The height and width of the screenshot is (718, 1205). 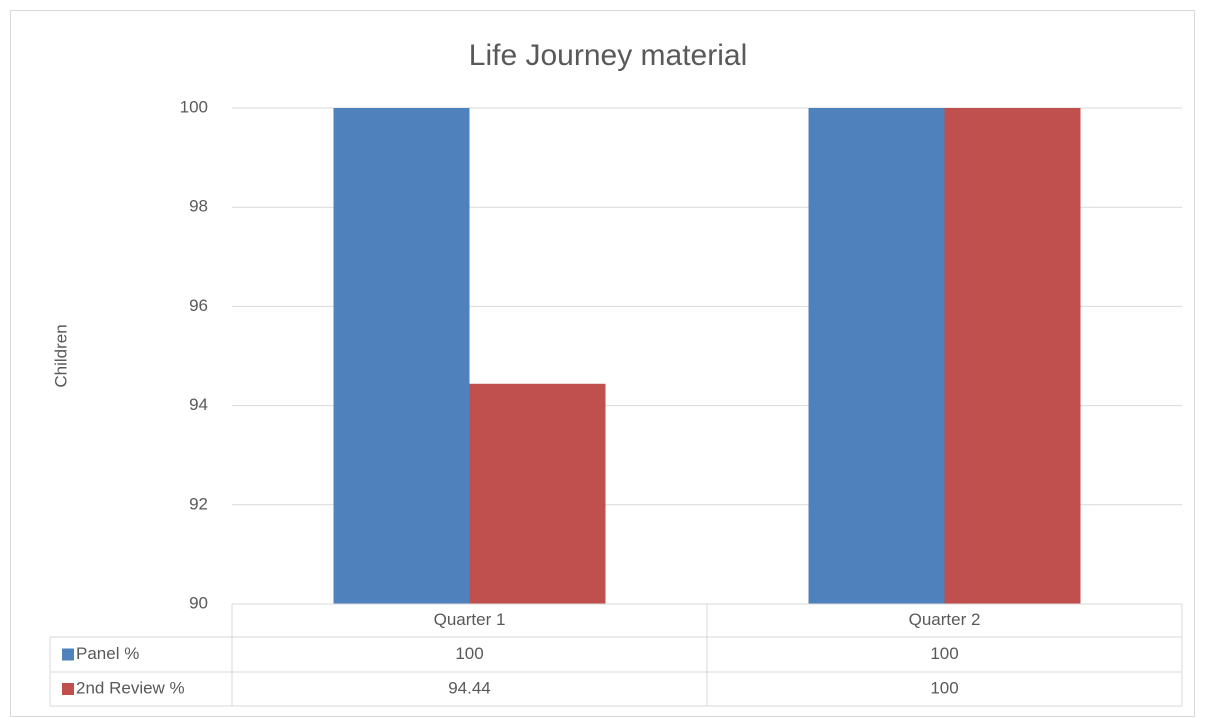 I want to click on y-tick-label: 100, so click(x=194, y=106).